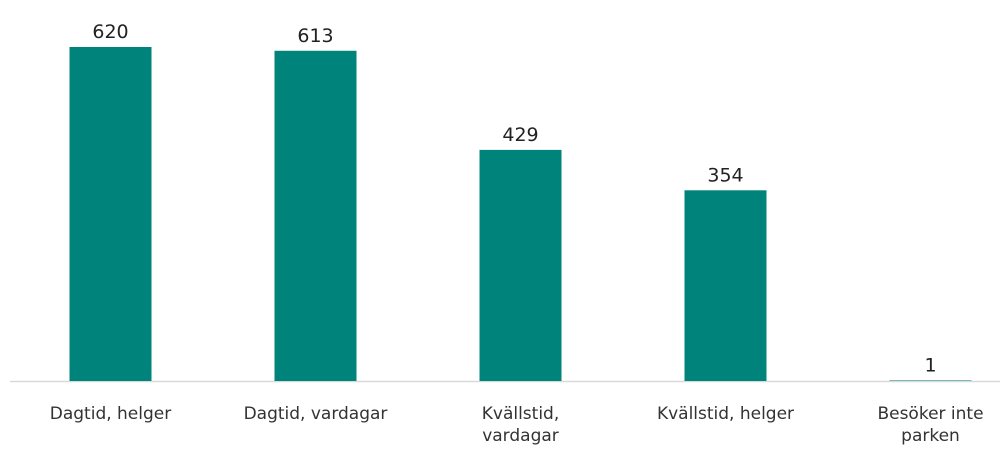 The image size is (1007, 449). What do you see at coordinates (930, 365) in the screenshot?
I see `data-label: 1` at bounding box center [930, 365].